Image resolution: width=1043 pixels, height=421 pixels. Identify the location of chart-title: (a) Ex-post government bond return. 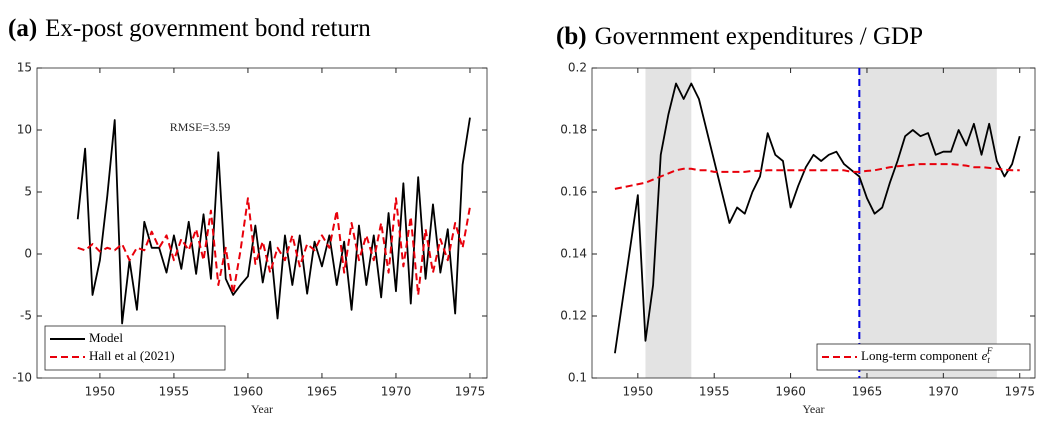
(189, 28).